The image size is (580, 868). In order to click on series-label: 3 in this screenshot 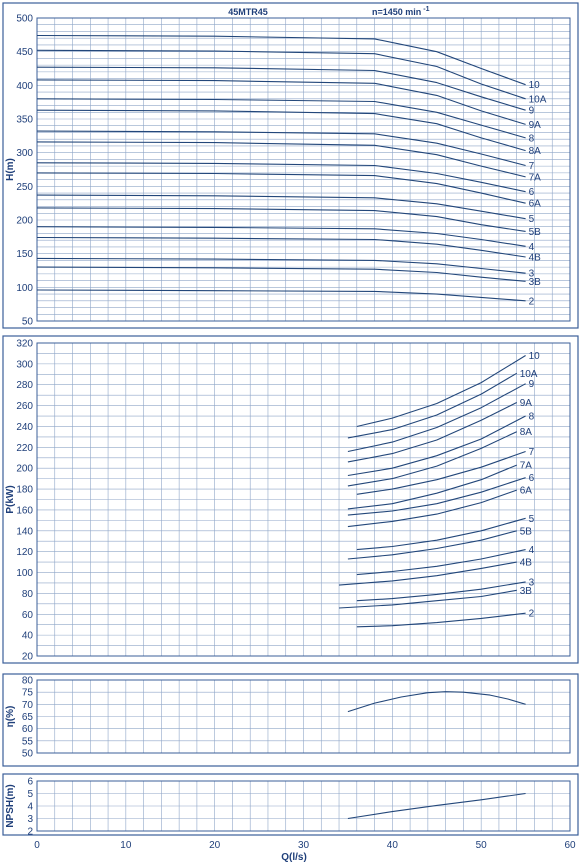, I will do `click(532, 274)`.